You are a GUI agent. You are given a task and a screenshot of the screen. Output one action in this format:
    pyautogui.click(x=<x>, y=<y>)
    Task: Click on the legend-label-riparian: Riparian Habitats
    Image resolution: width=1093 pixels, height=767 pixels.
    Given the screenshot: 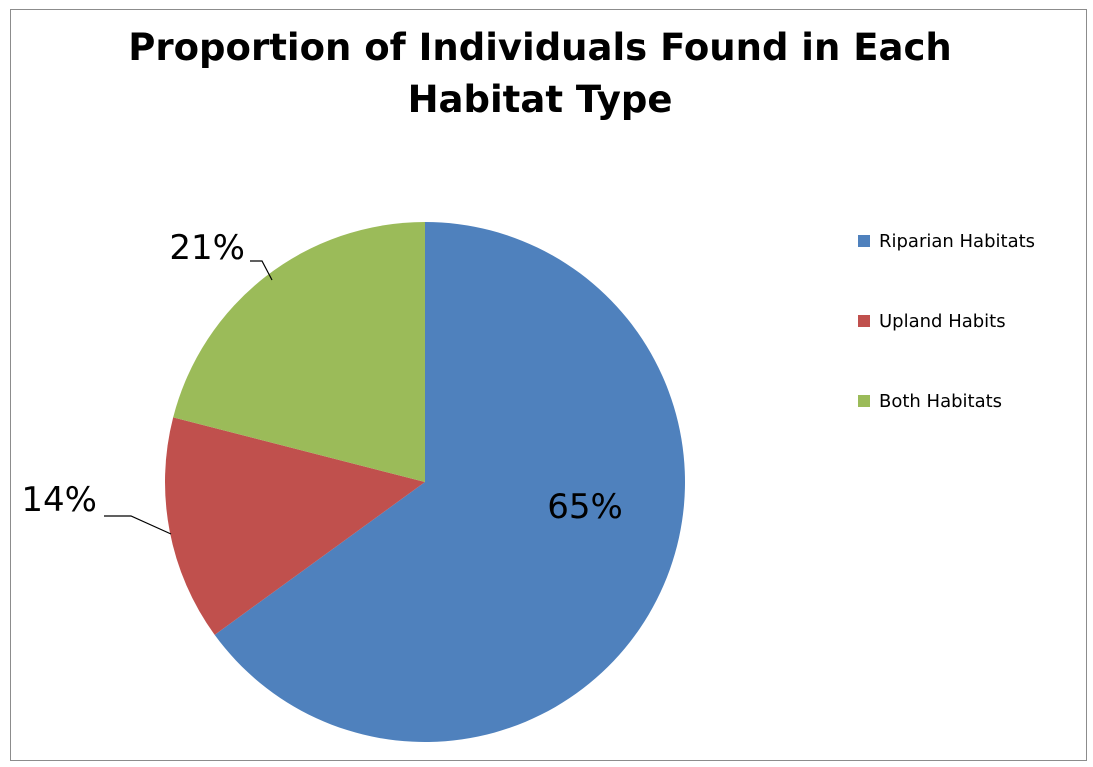 What is the action you would take?
    pyautogui.click(x=957, y=241)
    